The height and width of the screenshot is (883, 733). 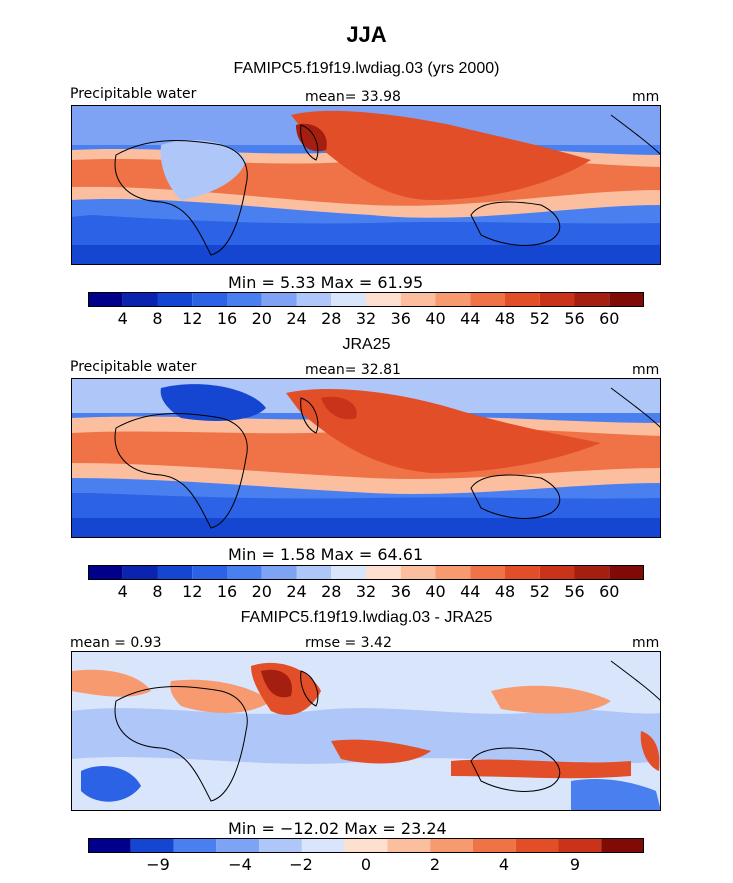 What do you see at coordinates (366, 34) in the screenshot?
I see `season-title: JJA` at bounding box center [366, 34].